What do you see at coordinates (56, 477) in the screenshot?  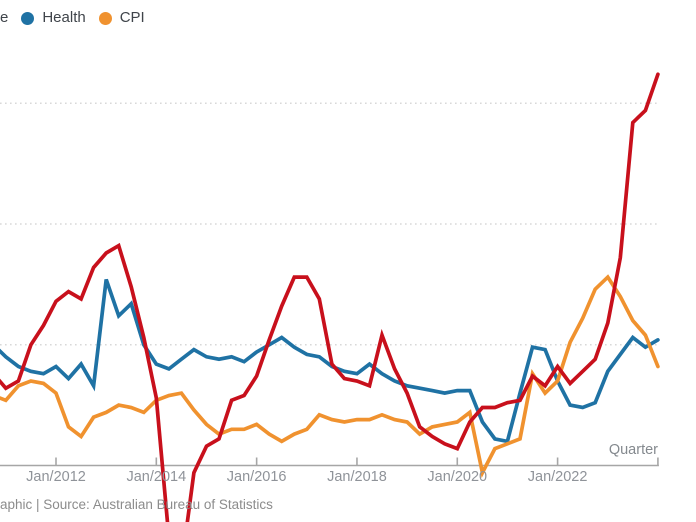 I see `x-tick-label-Jan-2012: Jan/2012` at bounding box center [56, 477].